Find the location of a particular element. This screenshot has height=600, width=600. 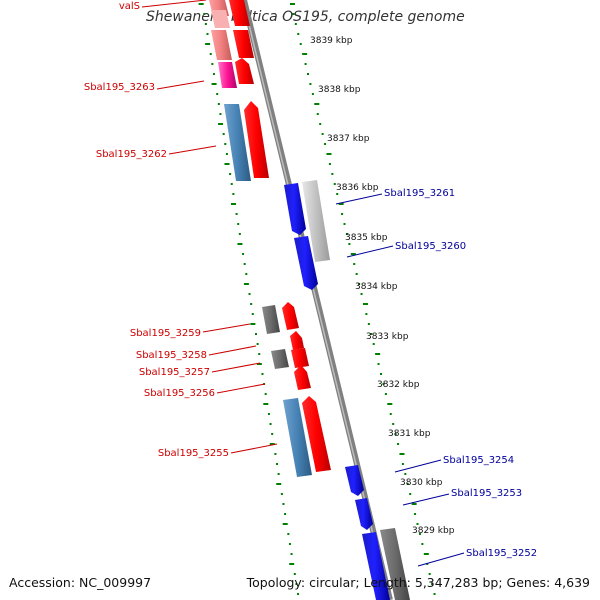

gene-label-Sbal195_3262: Sbal195_3262 is located at coordinates (131, 154).